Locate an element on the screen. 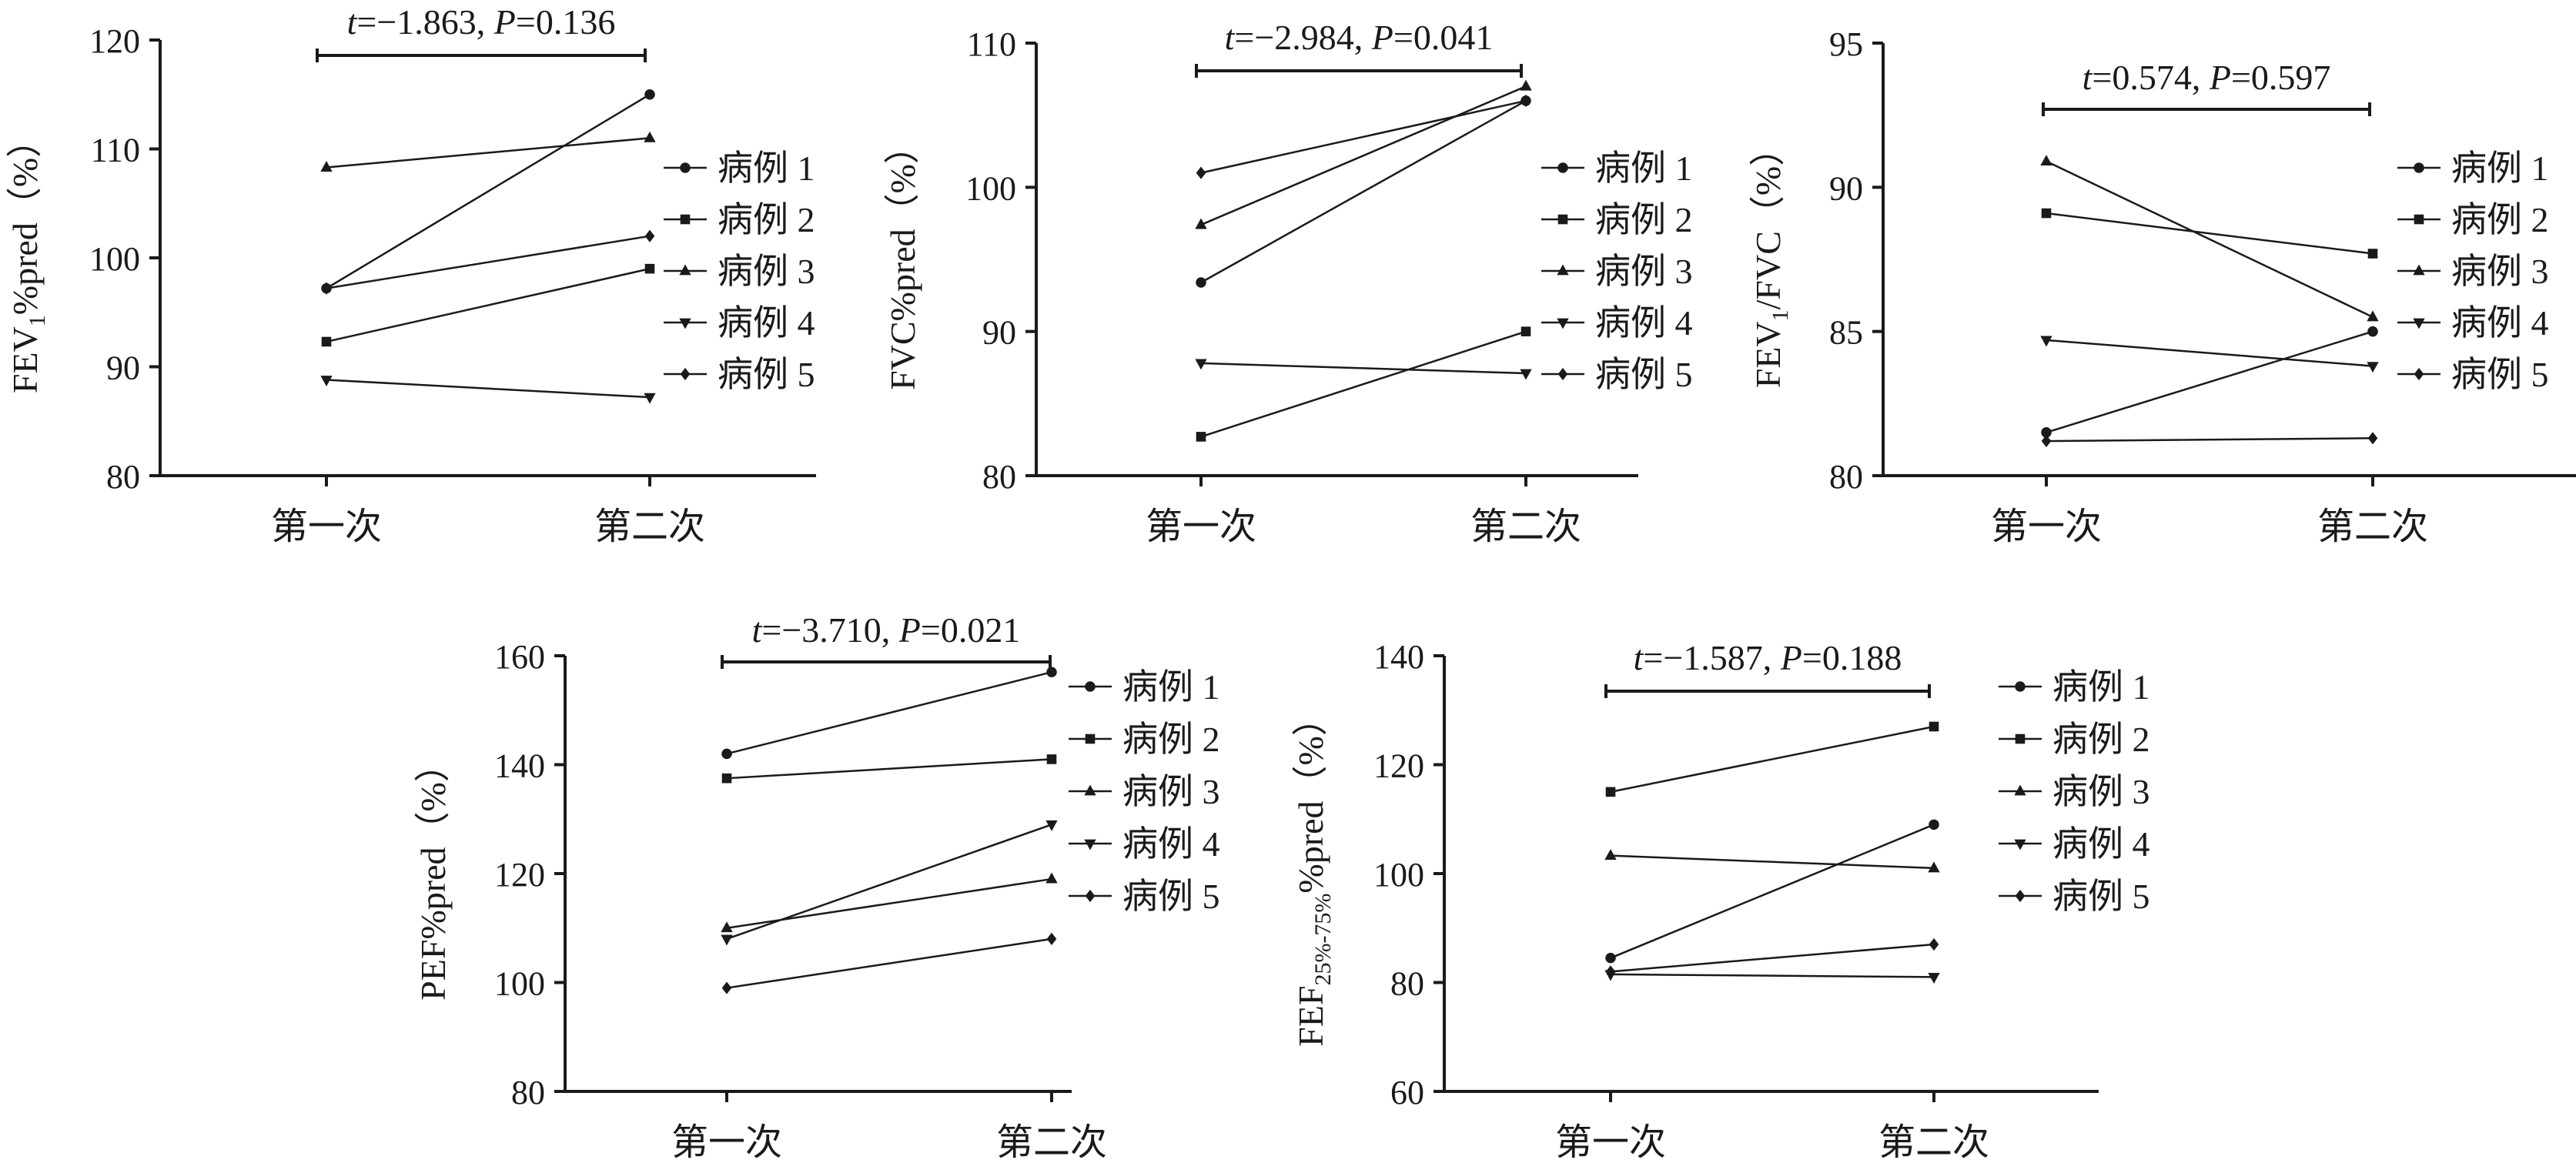 This screenshot has height=1173, width=2576. y-tick-label: 140 is located at coordinates (1399, 657).